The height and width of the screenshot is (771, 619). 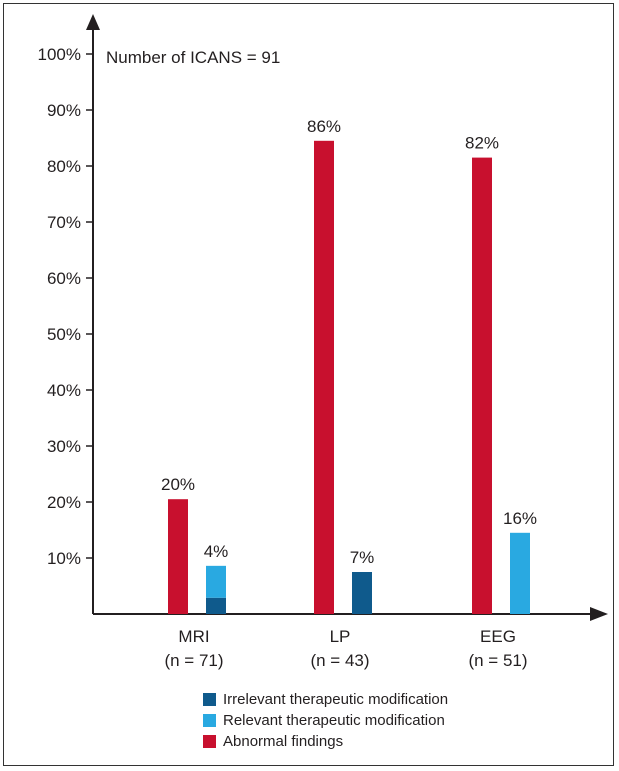 What do you see at coordinates (497, 660) in the screenshot?
I see `category-count: (n = 51)` at bounding box center [497, 660].